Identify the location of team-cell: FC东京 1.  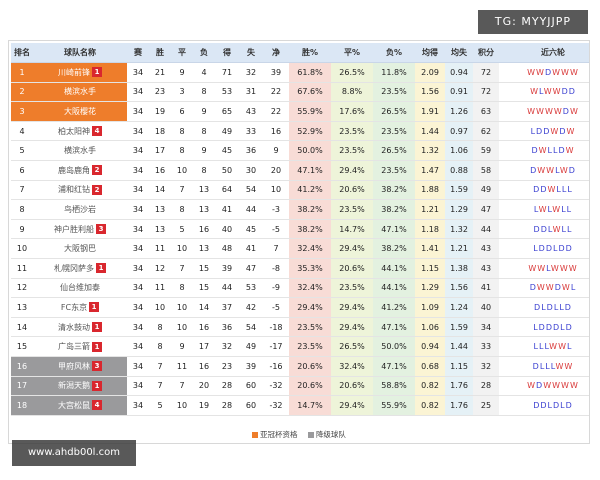
(80, 307).